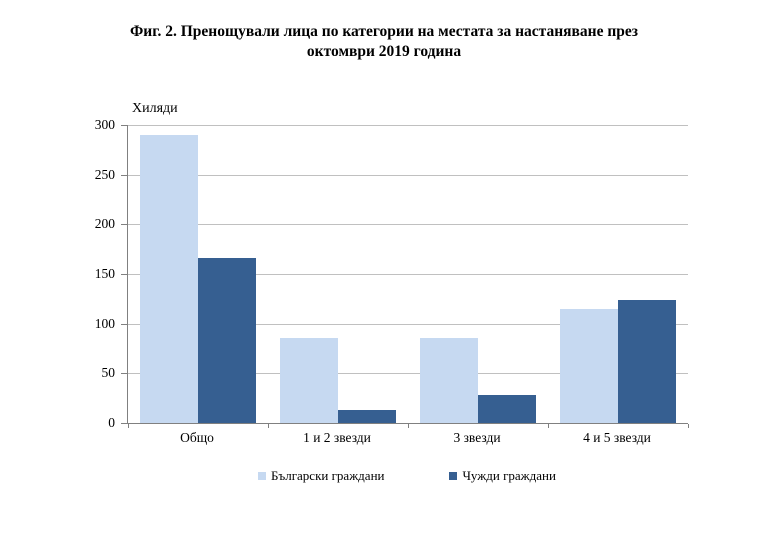  What do you see at coordinates (108, 373) in the screenshot?
I see `y-axis-tick-label-50: 50` at bounding box center [108, 373].